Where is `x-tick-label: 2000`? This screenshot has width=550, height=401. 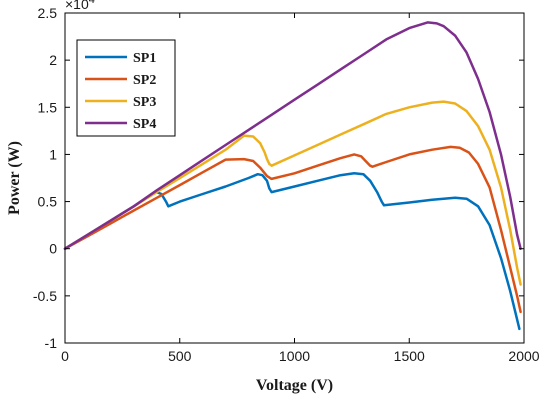
x-tick-label: 2000 is located at coordinates (523, 356).